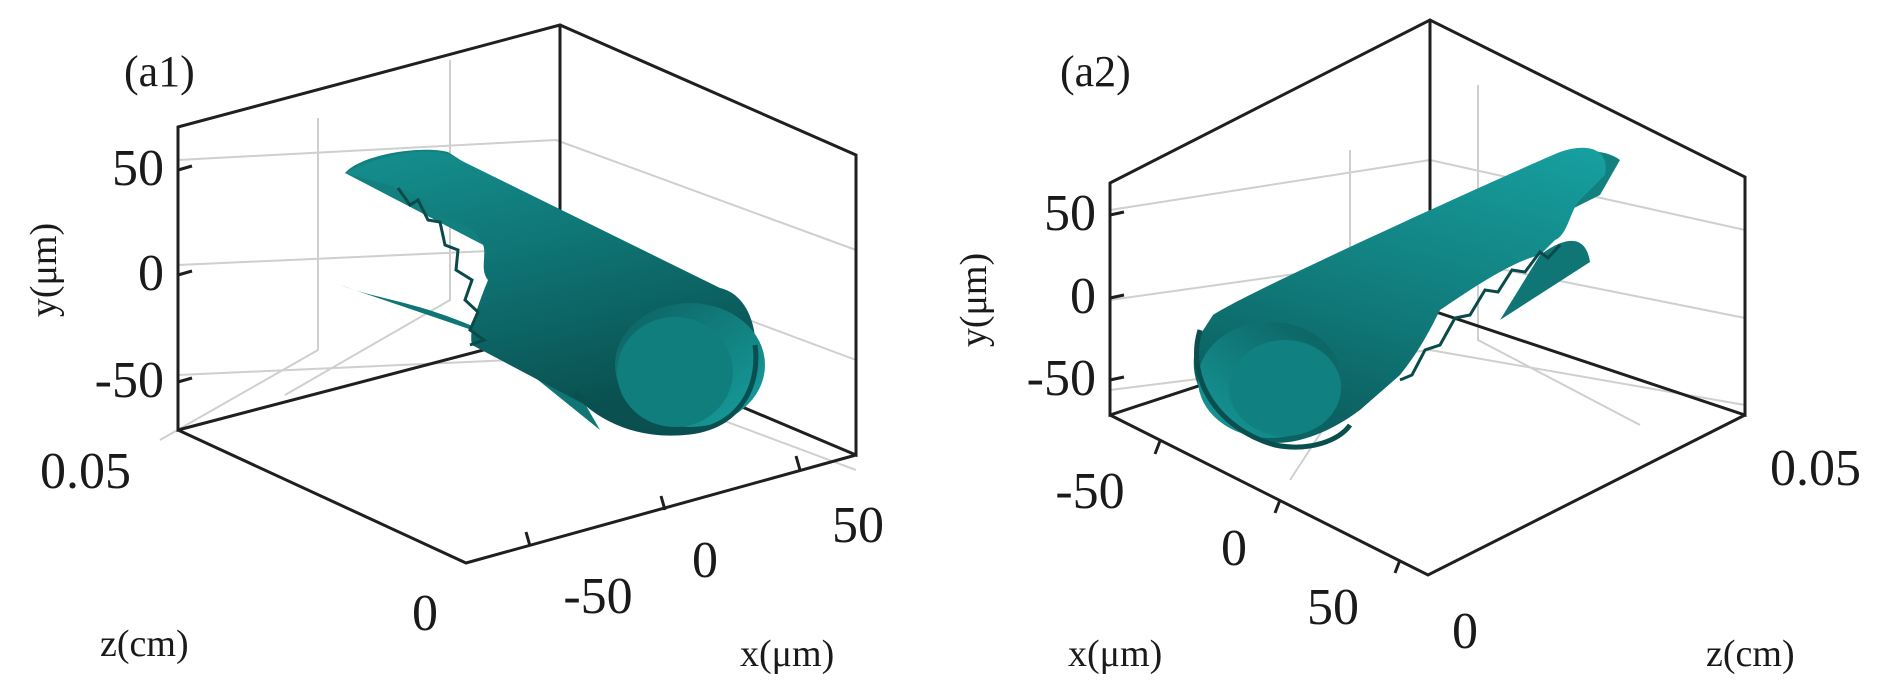 The width and height of the screenshot is (1888, 690). I want to click on y-axis-label-a2: y(μm), so click(974, 300).